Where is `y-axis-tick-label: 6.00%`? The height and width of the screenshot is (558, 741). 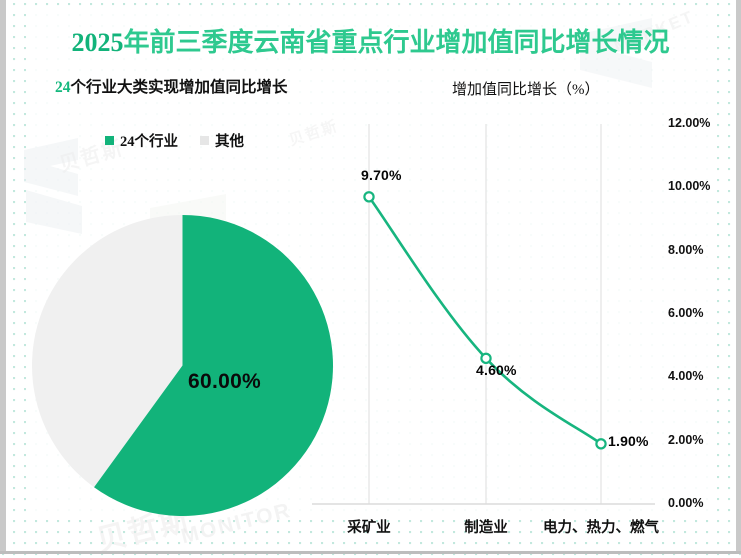
y-axis-tick-label: 6.00% is located at coordinates (686, 313).